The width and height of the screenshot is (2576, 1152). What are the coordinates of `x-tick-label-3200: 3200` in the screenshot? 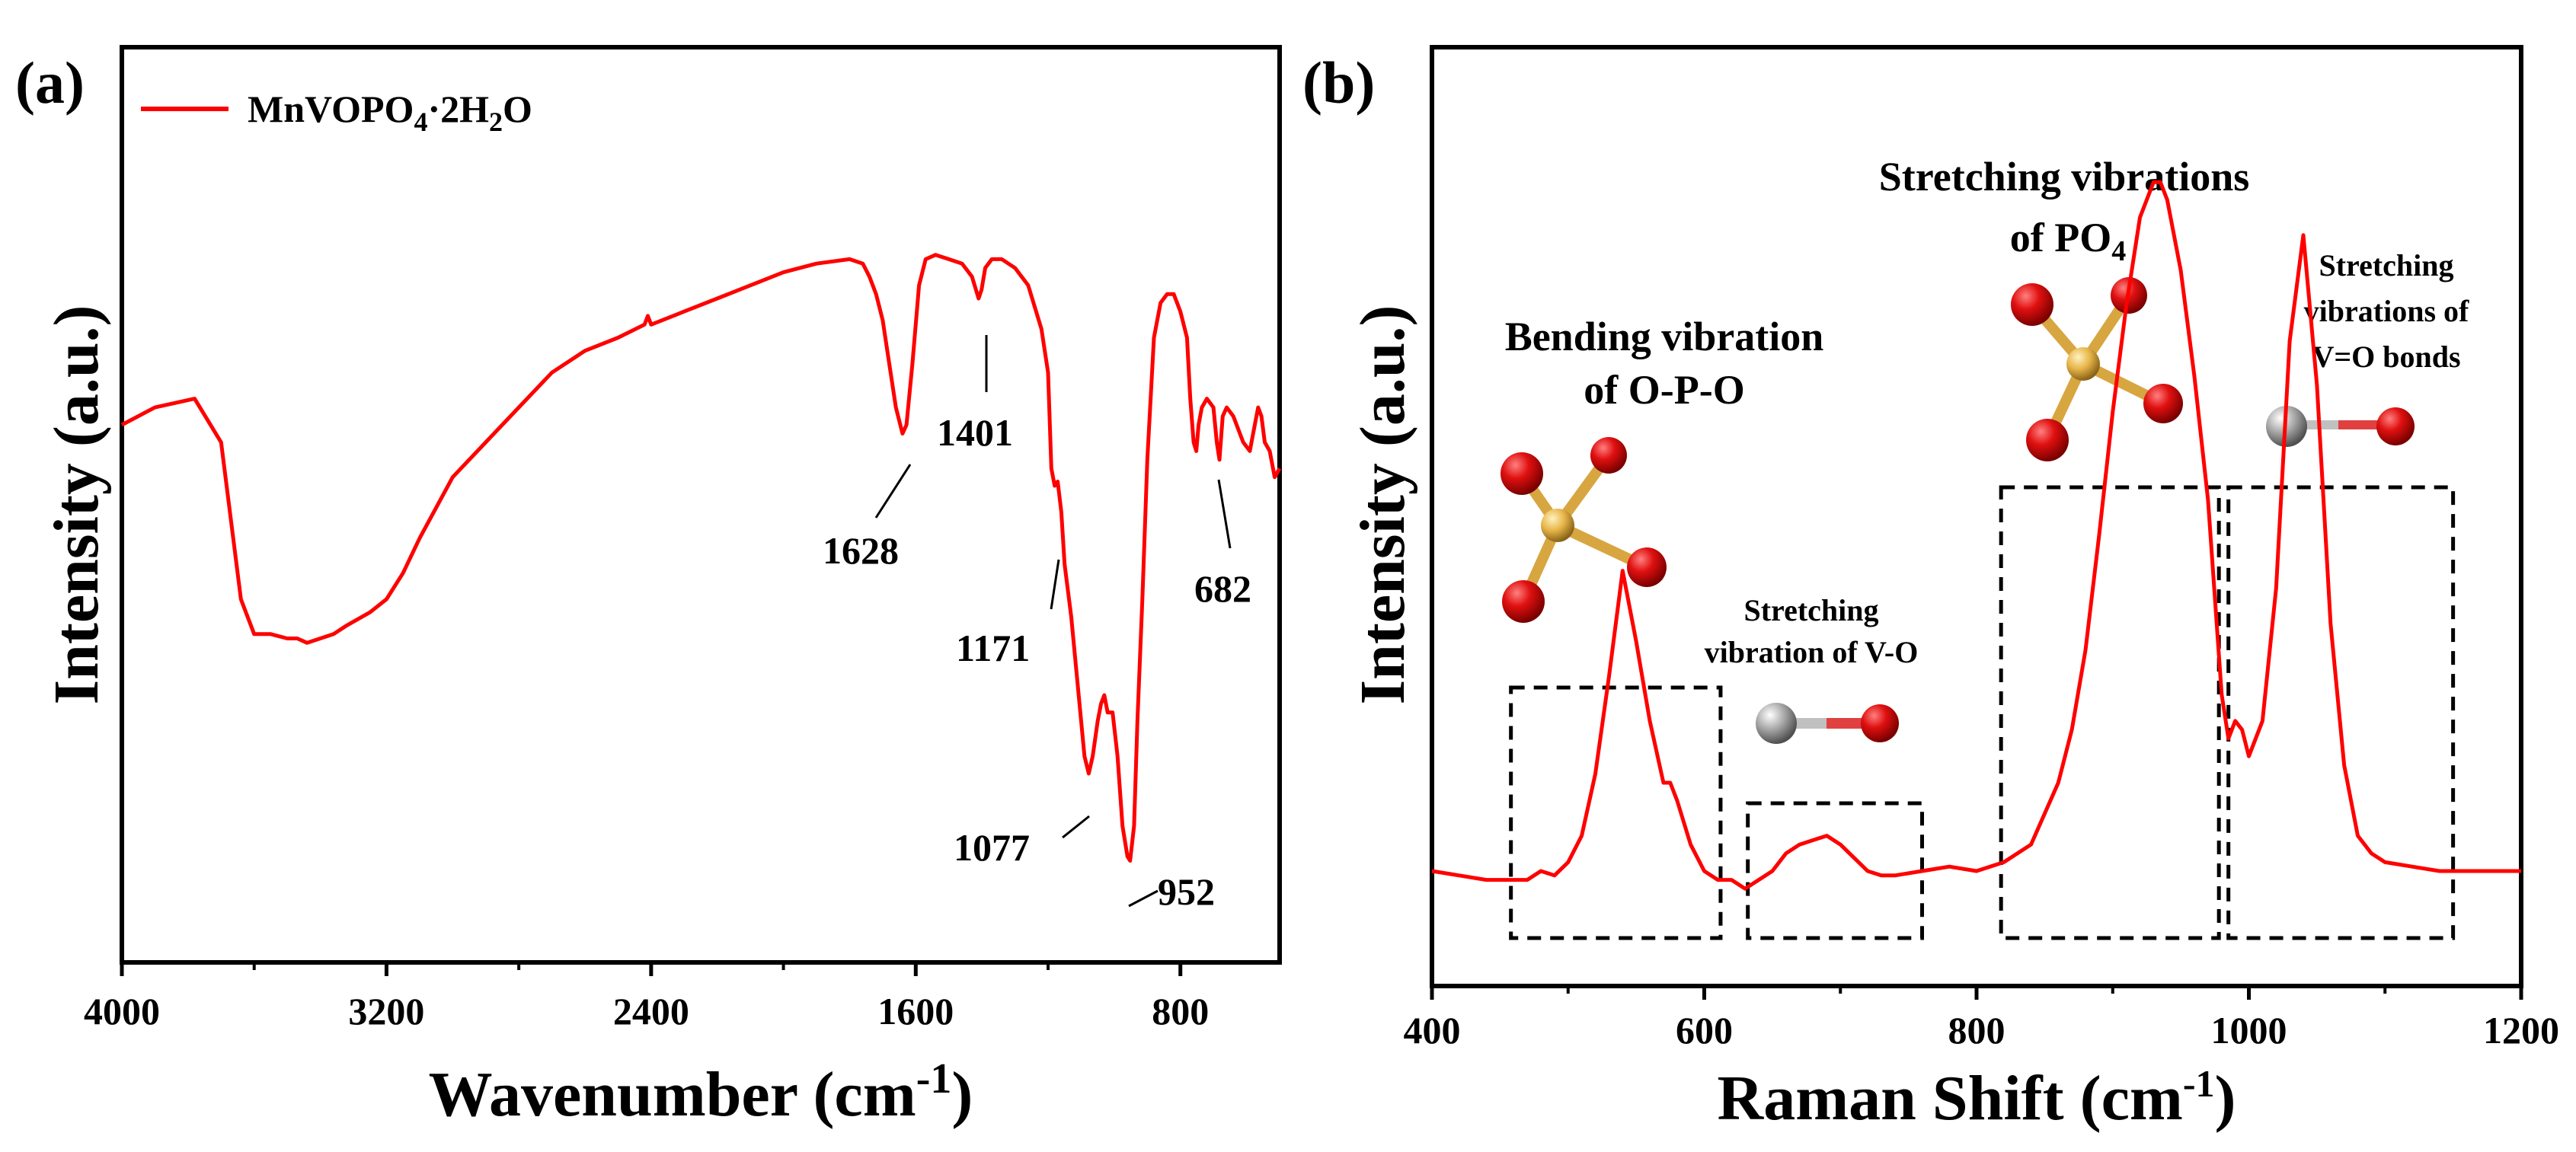 It's located at (386, 1011).